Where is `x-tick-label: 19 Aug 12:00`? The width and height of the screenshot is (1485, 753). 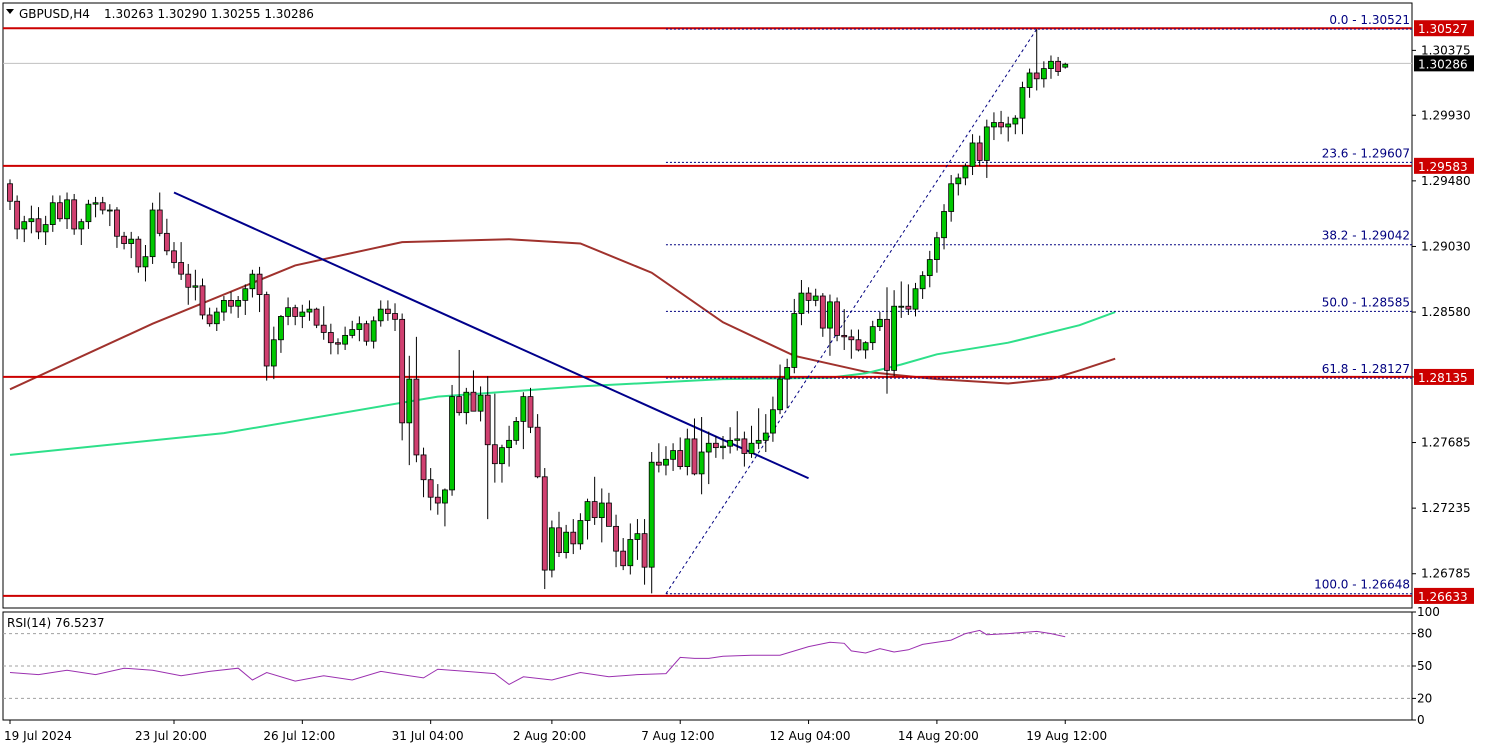 x-tick-label: 19 Aug 12:00 is located at coordinates (1066, 736).